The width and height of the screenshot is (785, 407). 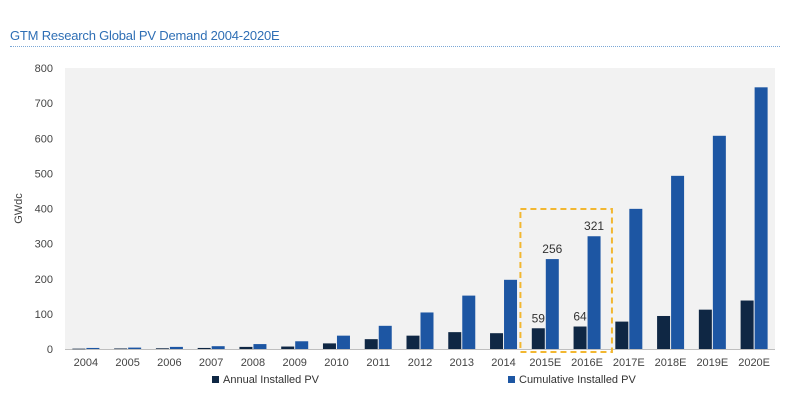 I want to click on data-label: 59, so click(x=539, y=318).